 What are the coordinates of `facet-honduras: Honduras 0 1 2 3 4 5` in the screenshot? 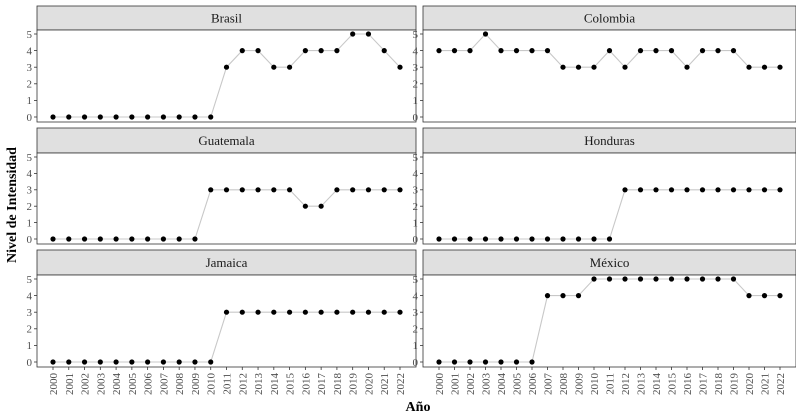 It's located at (604, 186).